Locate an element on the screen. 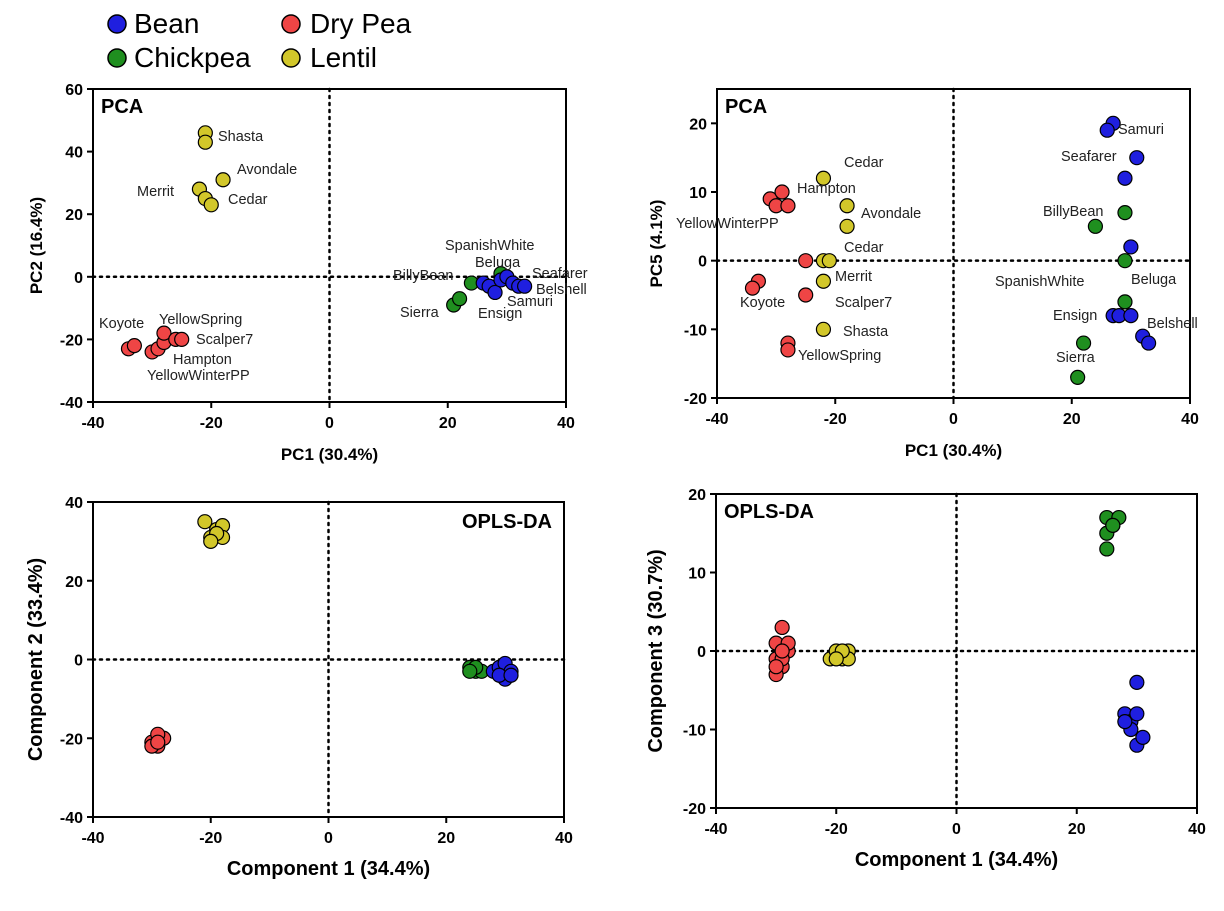 This screenshot has width=1224, height=911. y-axis-label: PC5 (4.1%) is located at coordinates (656, 244).